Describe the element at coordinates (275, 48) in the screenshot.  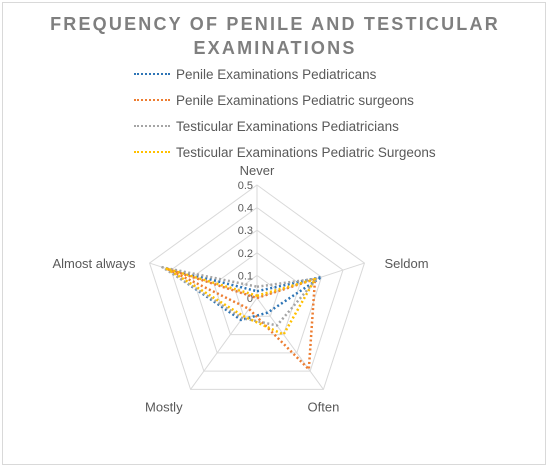
I see `chart-title-line2: EXAMINATIONS` at that location.